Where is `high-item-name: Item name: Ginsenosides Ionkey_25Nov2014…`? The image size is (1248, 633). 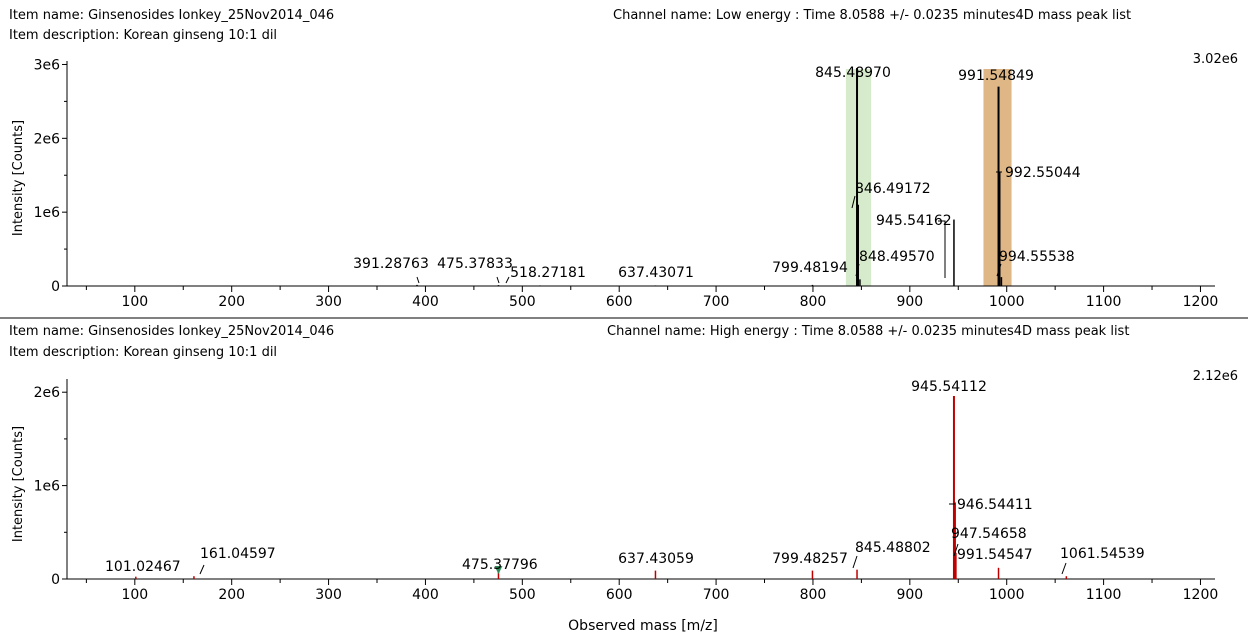
high-item-name: Item name: Ginsenosides Ionkey_25Nov2014… is located at coordinates (171, 331).